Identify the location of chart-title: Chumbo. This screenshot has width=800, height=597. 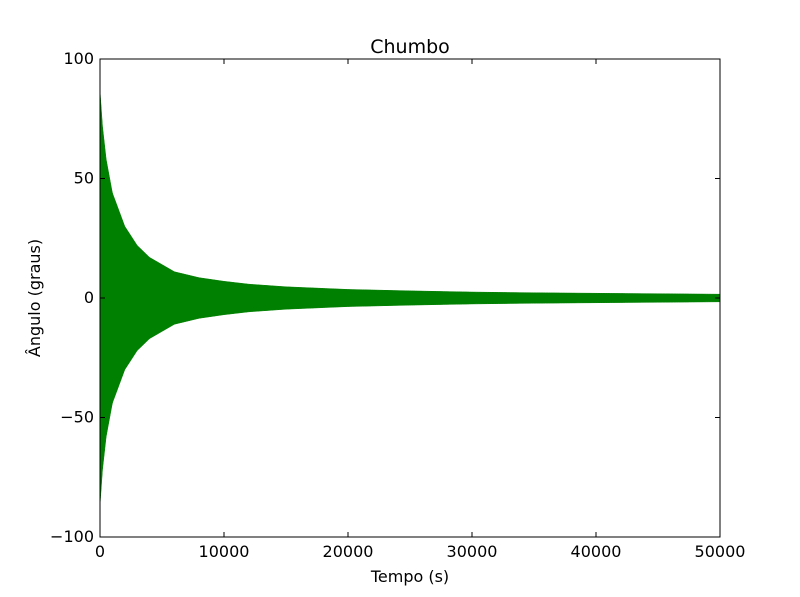
(410, 47).